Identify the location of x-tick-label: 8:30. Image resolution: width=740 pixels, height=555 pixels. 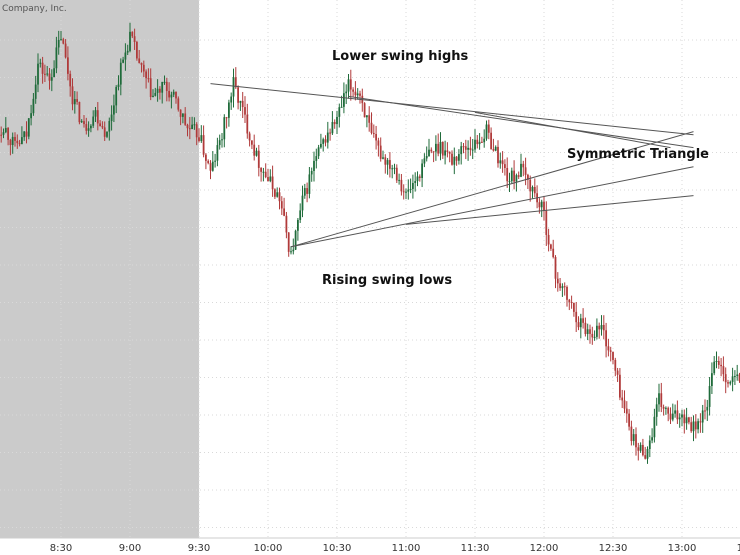
(61, 548).